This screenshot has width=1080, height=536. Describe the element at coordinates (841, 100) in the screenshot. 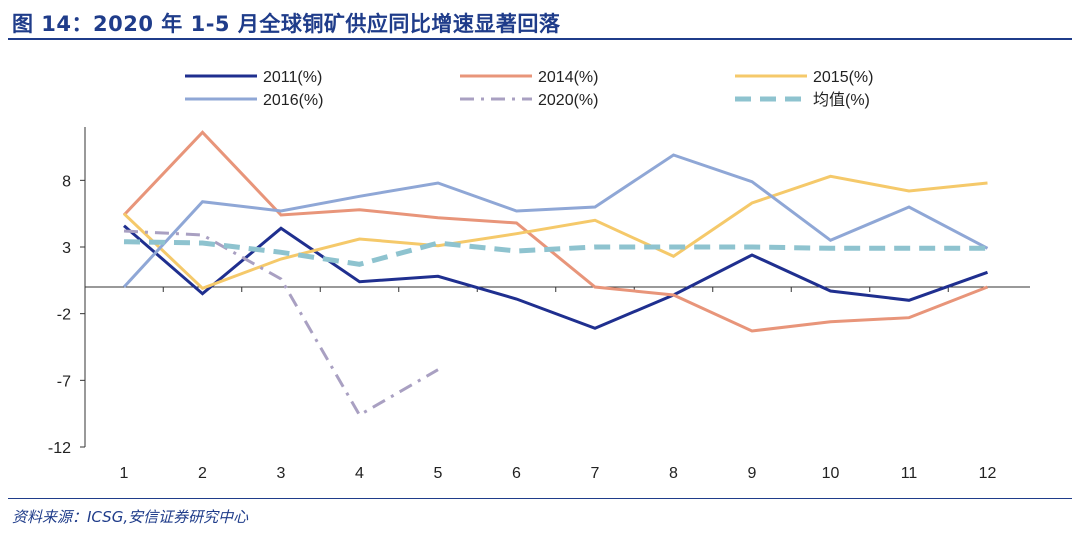

I see `legend-label-5: 均值(%)` at that location.